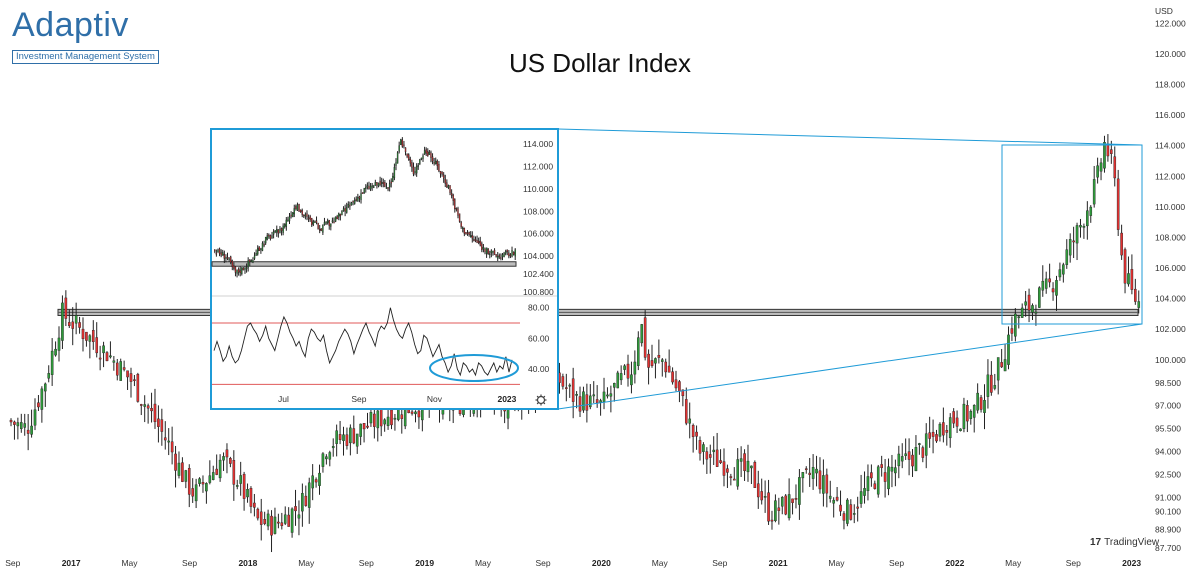 This screenshot has height=579, width=1200. Describe the element at coordinates (1168, 475) in the screenshot. I see `y-tick-label: 92.500` at that location.